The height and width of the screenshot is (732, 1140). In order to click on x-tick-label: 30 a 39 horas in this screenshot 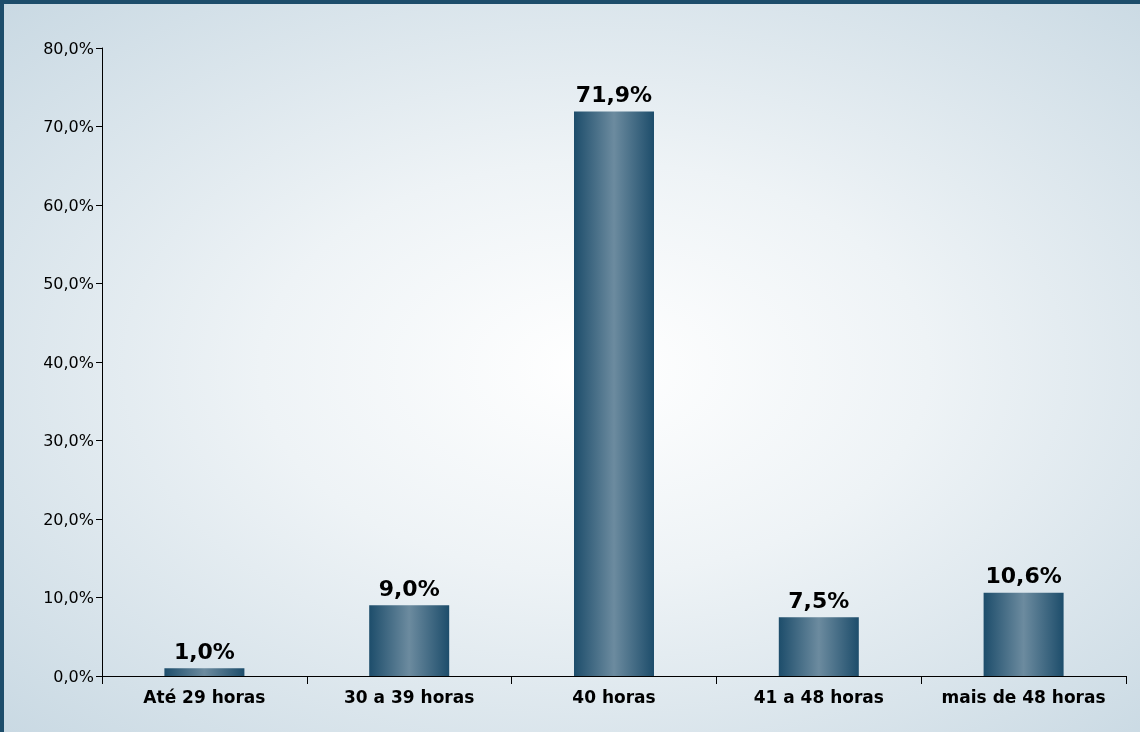, I will do `click(409, 696)`.